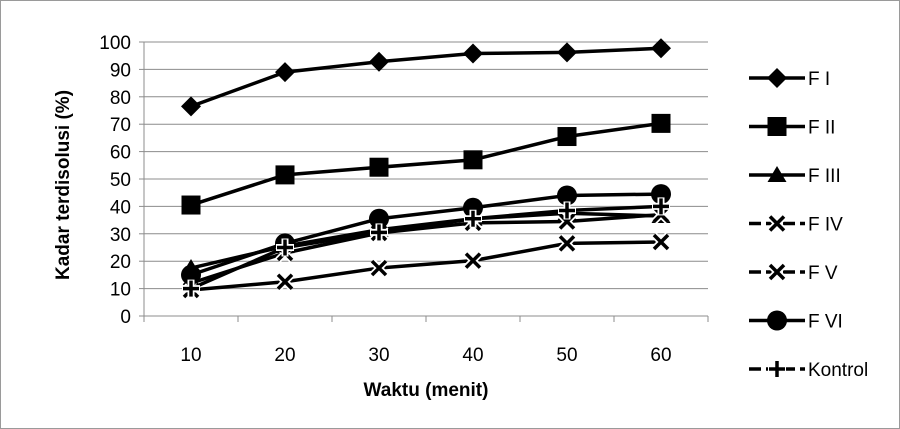 The image size is (900, 429). Describe the element at coordinates (821, 128) in the screenshot. I see `legend-label: F II` at that location.